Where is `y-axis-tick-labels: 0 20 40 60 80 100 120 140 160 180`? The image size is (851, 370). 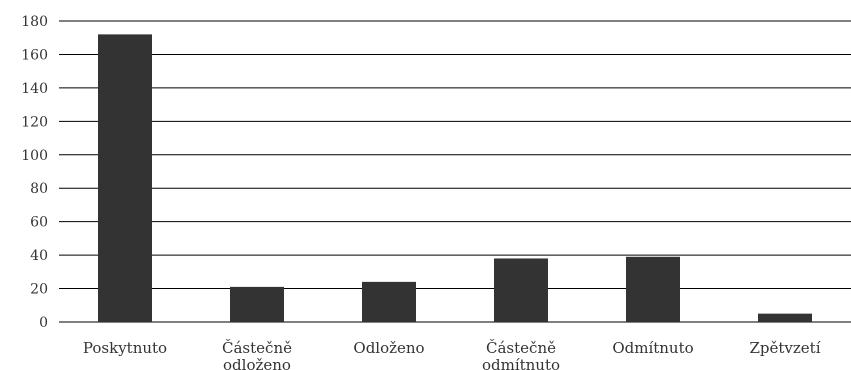
y-axis-tick-labels: 0 20 40 60 80 100 120 140 160 180 is located at coordinates (34, 172).